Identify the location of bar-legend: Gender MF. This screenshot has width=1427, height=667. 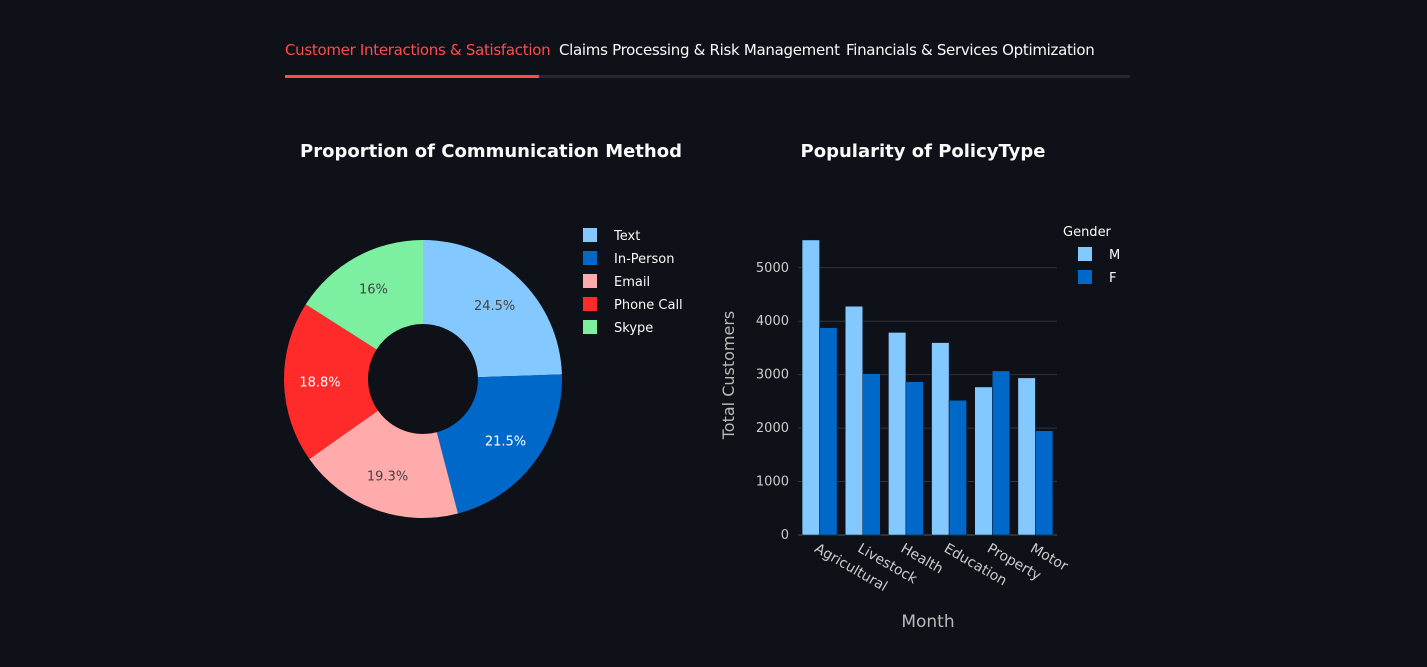
(1091, 255).